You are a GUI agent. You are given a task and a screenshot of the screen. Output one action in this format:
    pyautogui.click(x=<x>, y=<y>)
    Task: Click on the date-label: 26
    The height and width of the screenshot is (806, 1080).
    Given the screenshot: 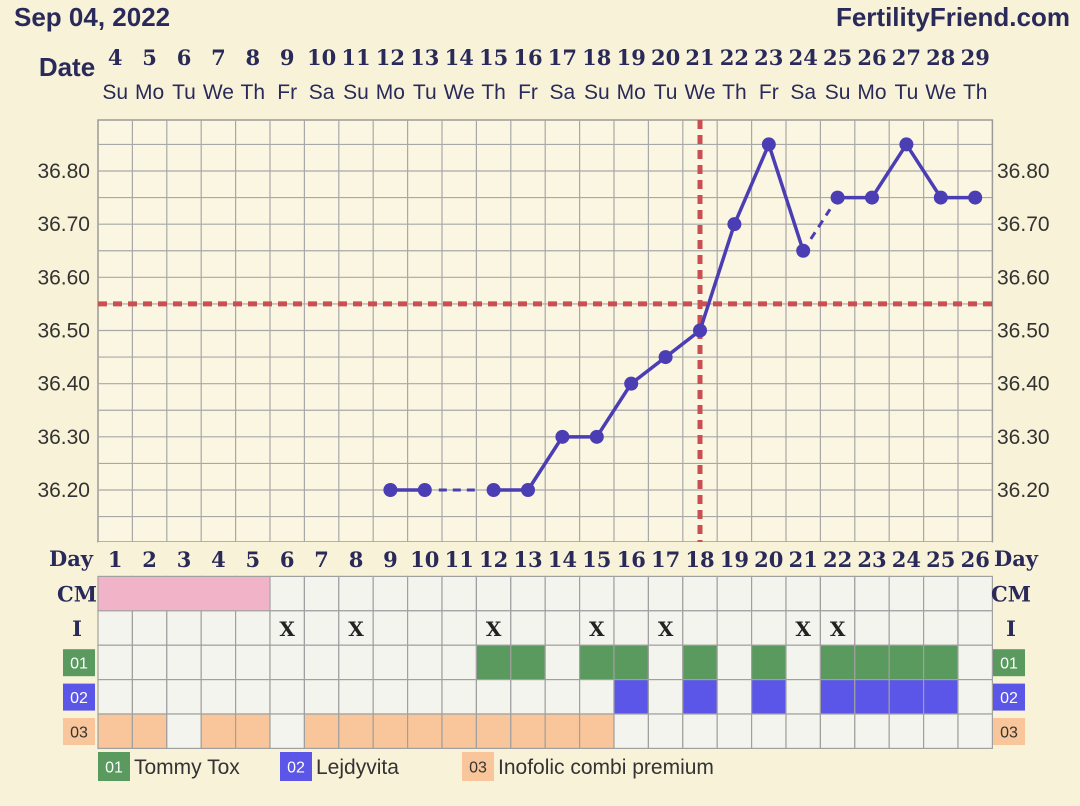 What is the action you would take?
    pyautogui.click(x=871, y=57)
    